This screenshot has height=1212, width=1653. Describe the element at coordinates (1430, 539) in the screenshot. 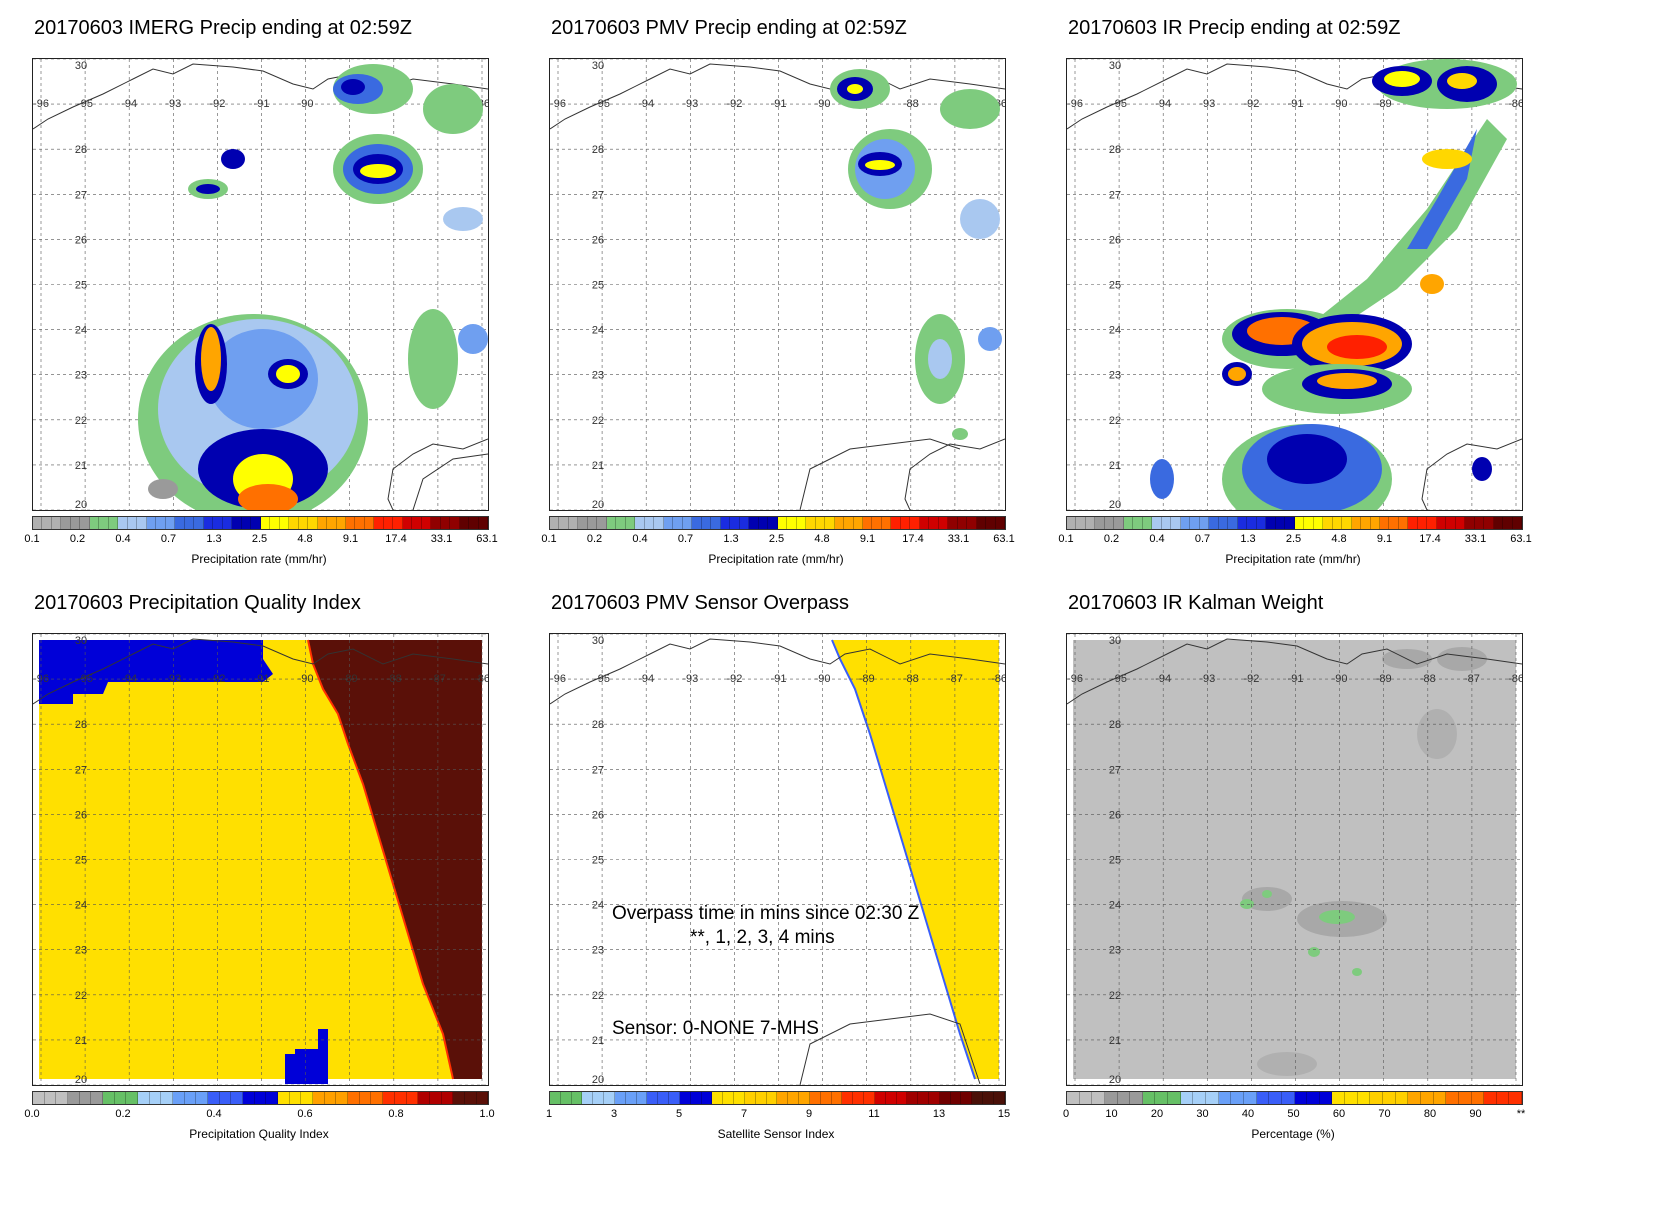

I see `colorbar-tick-label: 17.4` at that location.